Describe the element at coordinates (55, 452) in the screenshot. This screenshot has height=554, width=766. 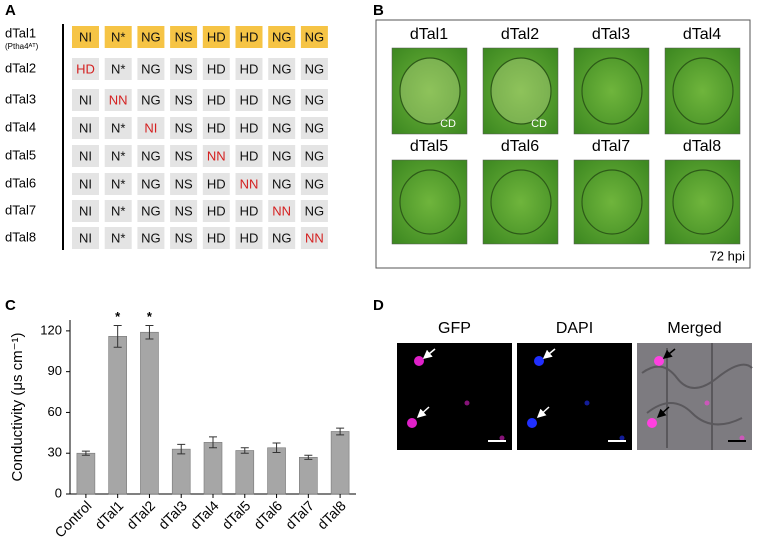
I see `y-tick-label: 30` at that location.